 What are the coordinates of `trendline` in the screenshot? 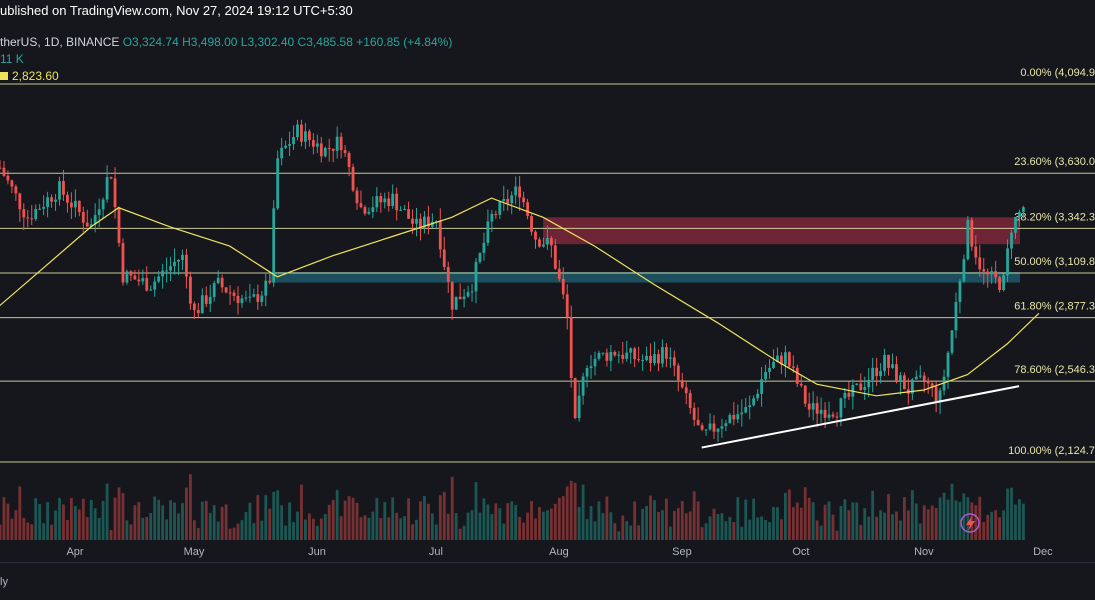 It's located at (860, 417).